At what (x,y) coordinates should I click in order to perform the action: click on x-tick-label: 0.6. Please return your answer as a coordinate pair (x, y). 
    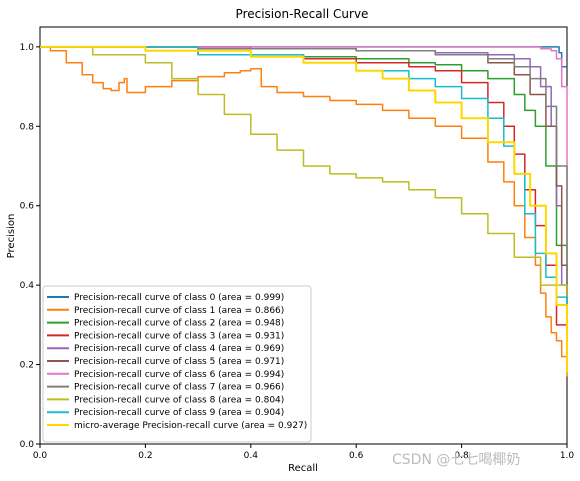
    Looking at the image, I should click on (356, 456).